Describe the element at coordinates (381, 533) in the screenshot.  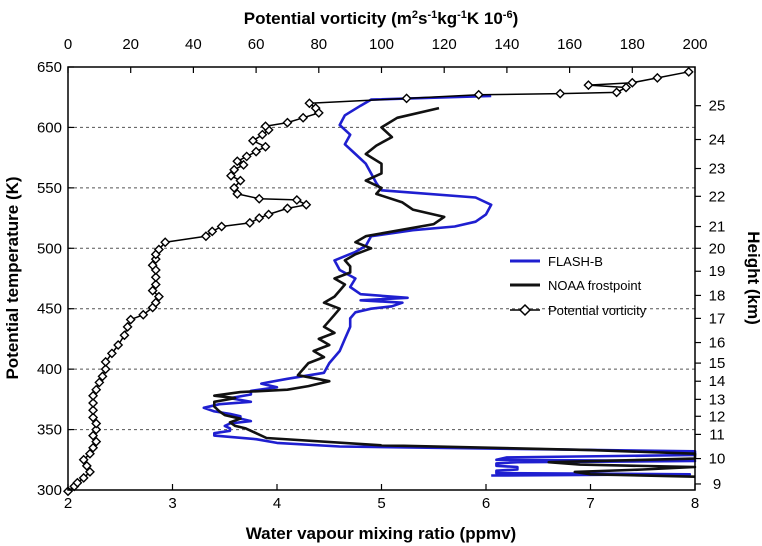
I see `bottom-axis-title: Water vapour mixing ratio (ppmv)` at that location.